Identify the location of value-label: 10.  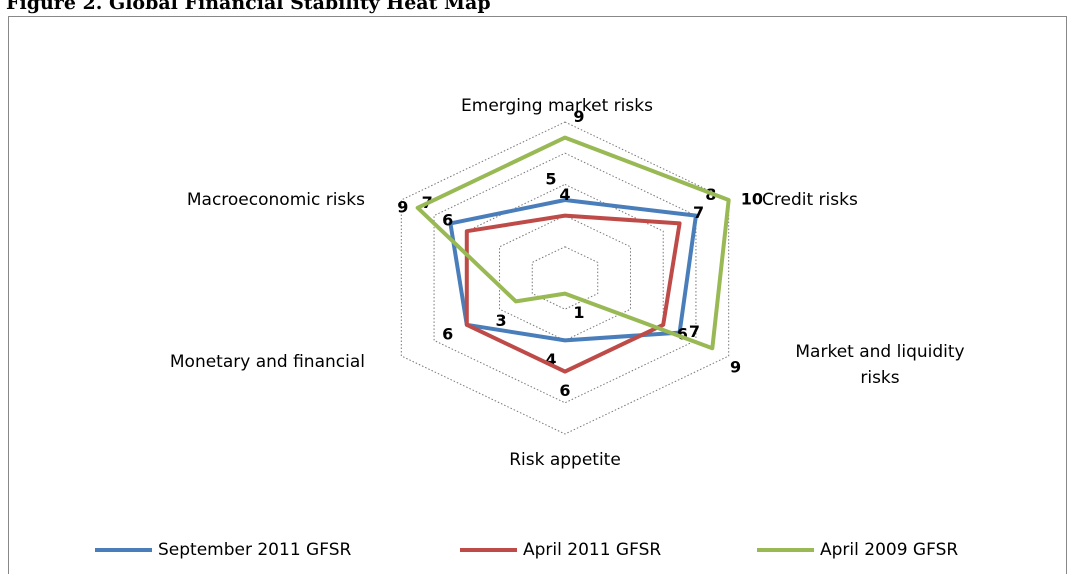
(752, 199).